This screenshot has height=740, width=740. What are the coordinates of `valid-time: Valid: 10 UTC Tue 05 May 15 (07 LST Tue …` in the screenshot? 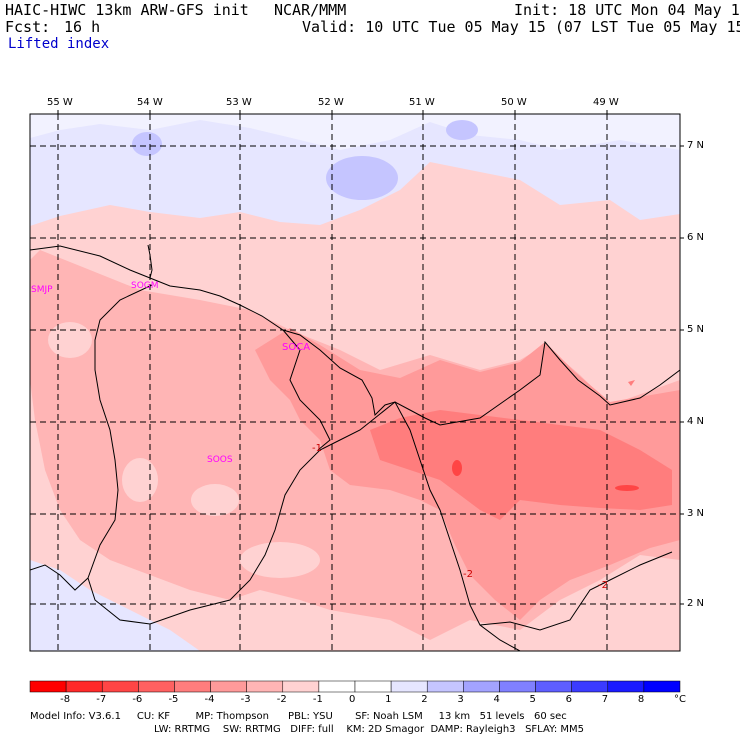 It's located at (521, 27).